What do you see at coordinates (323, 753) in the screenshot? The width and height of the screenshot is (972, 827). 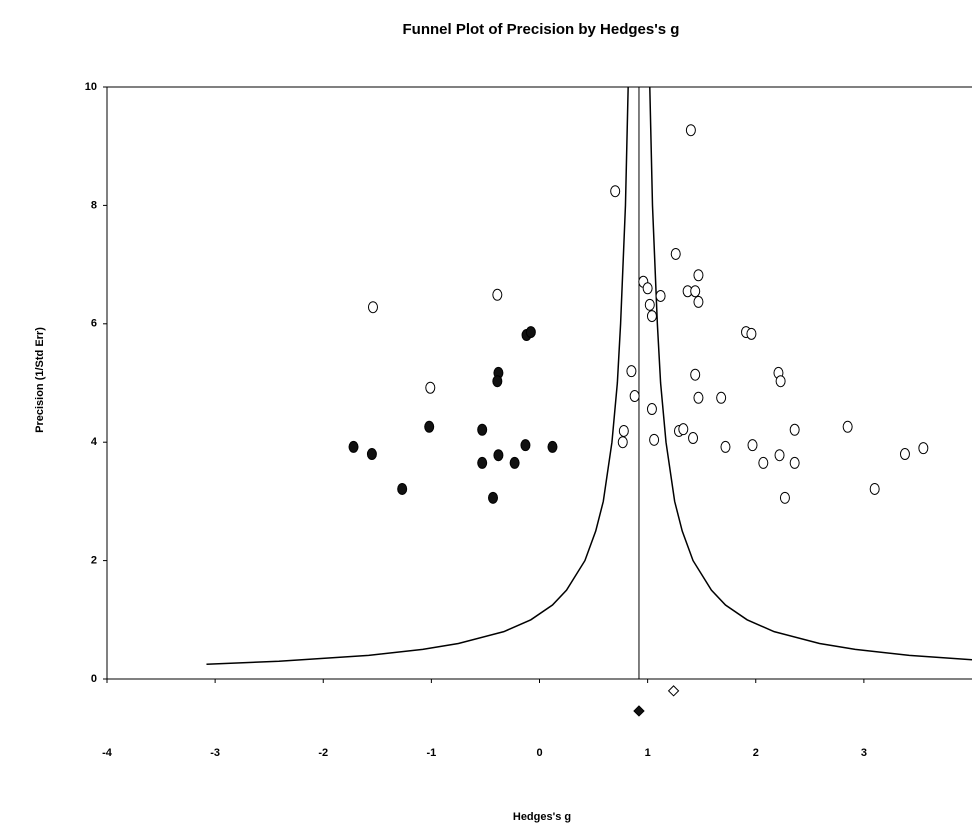 I see `x-tick-label: -2` at bounding box center [323, 753].